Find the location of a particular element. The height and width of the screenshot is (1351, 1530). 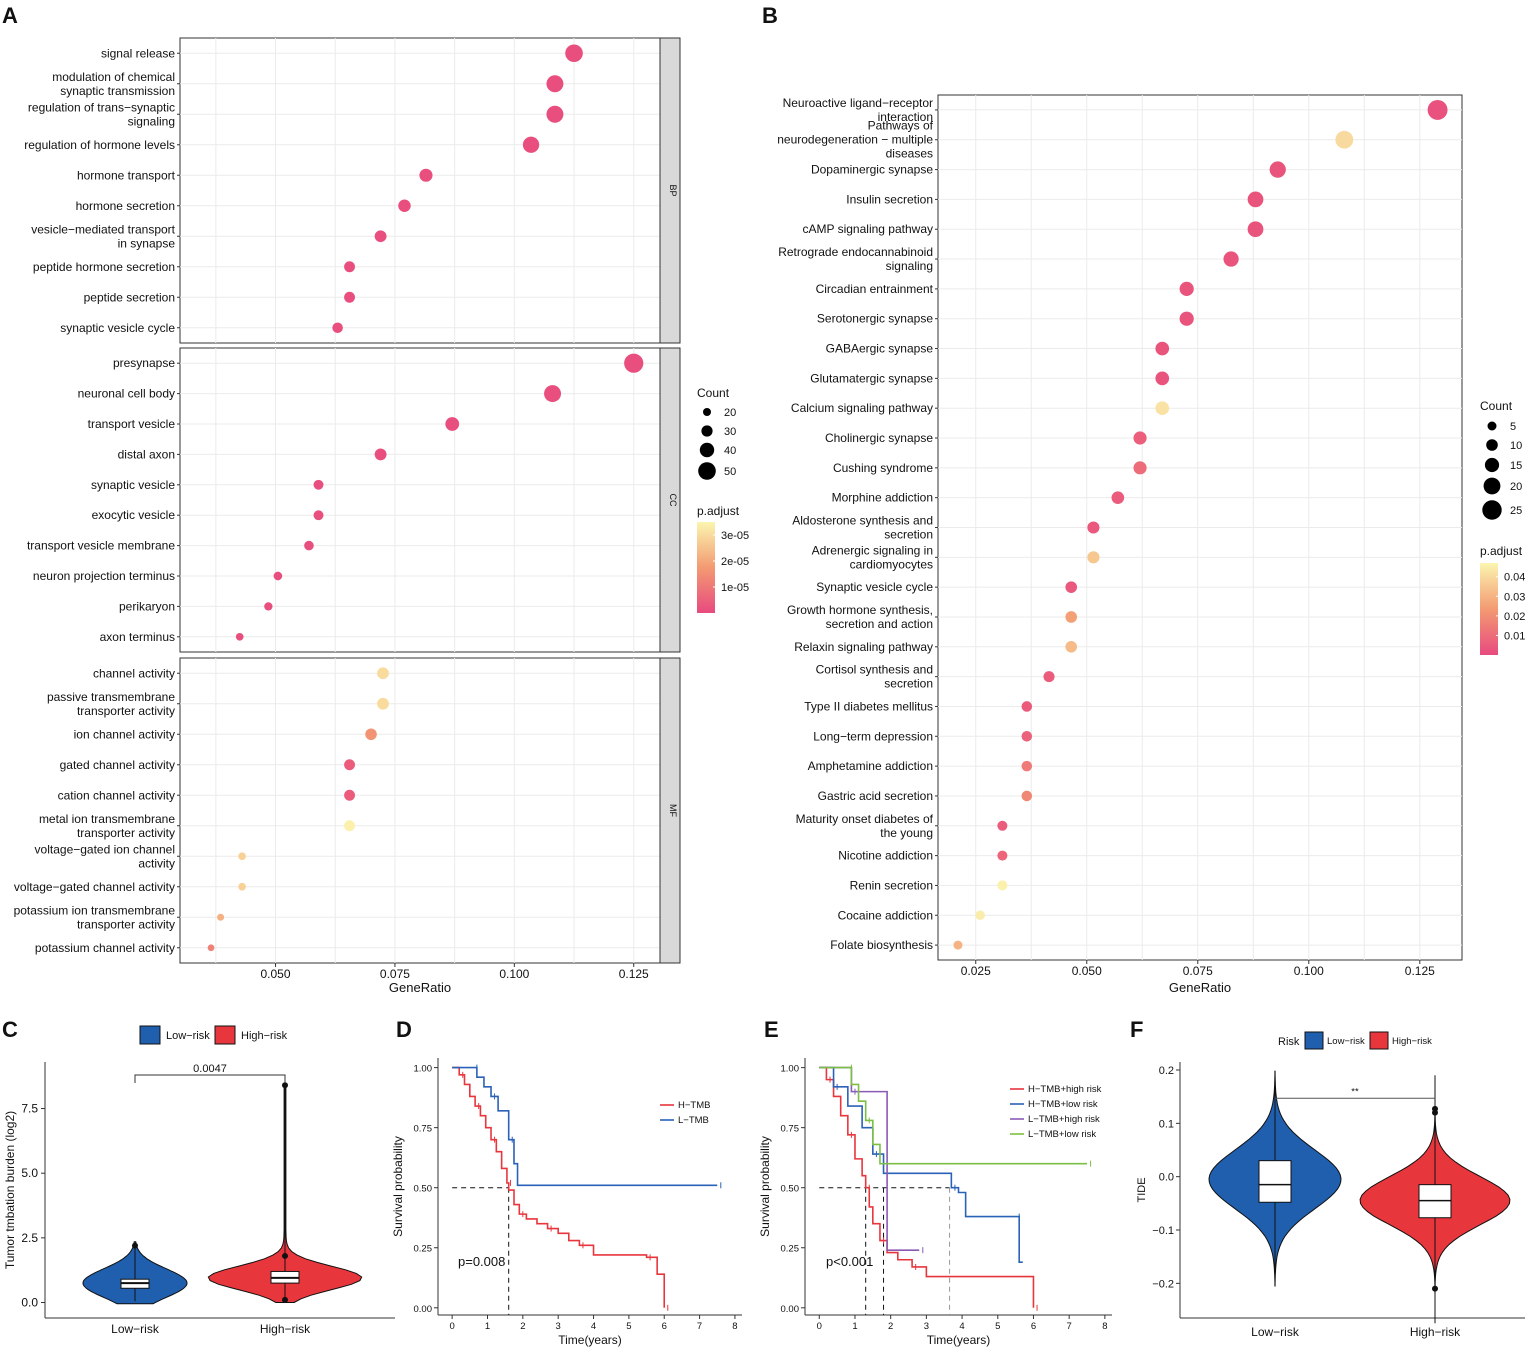

y-axis-title: Tumor tmbation burden (log2) is located at coordinates (10, 1190).